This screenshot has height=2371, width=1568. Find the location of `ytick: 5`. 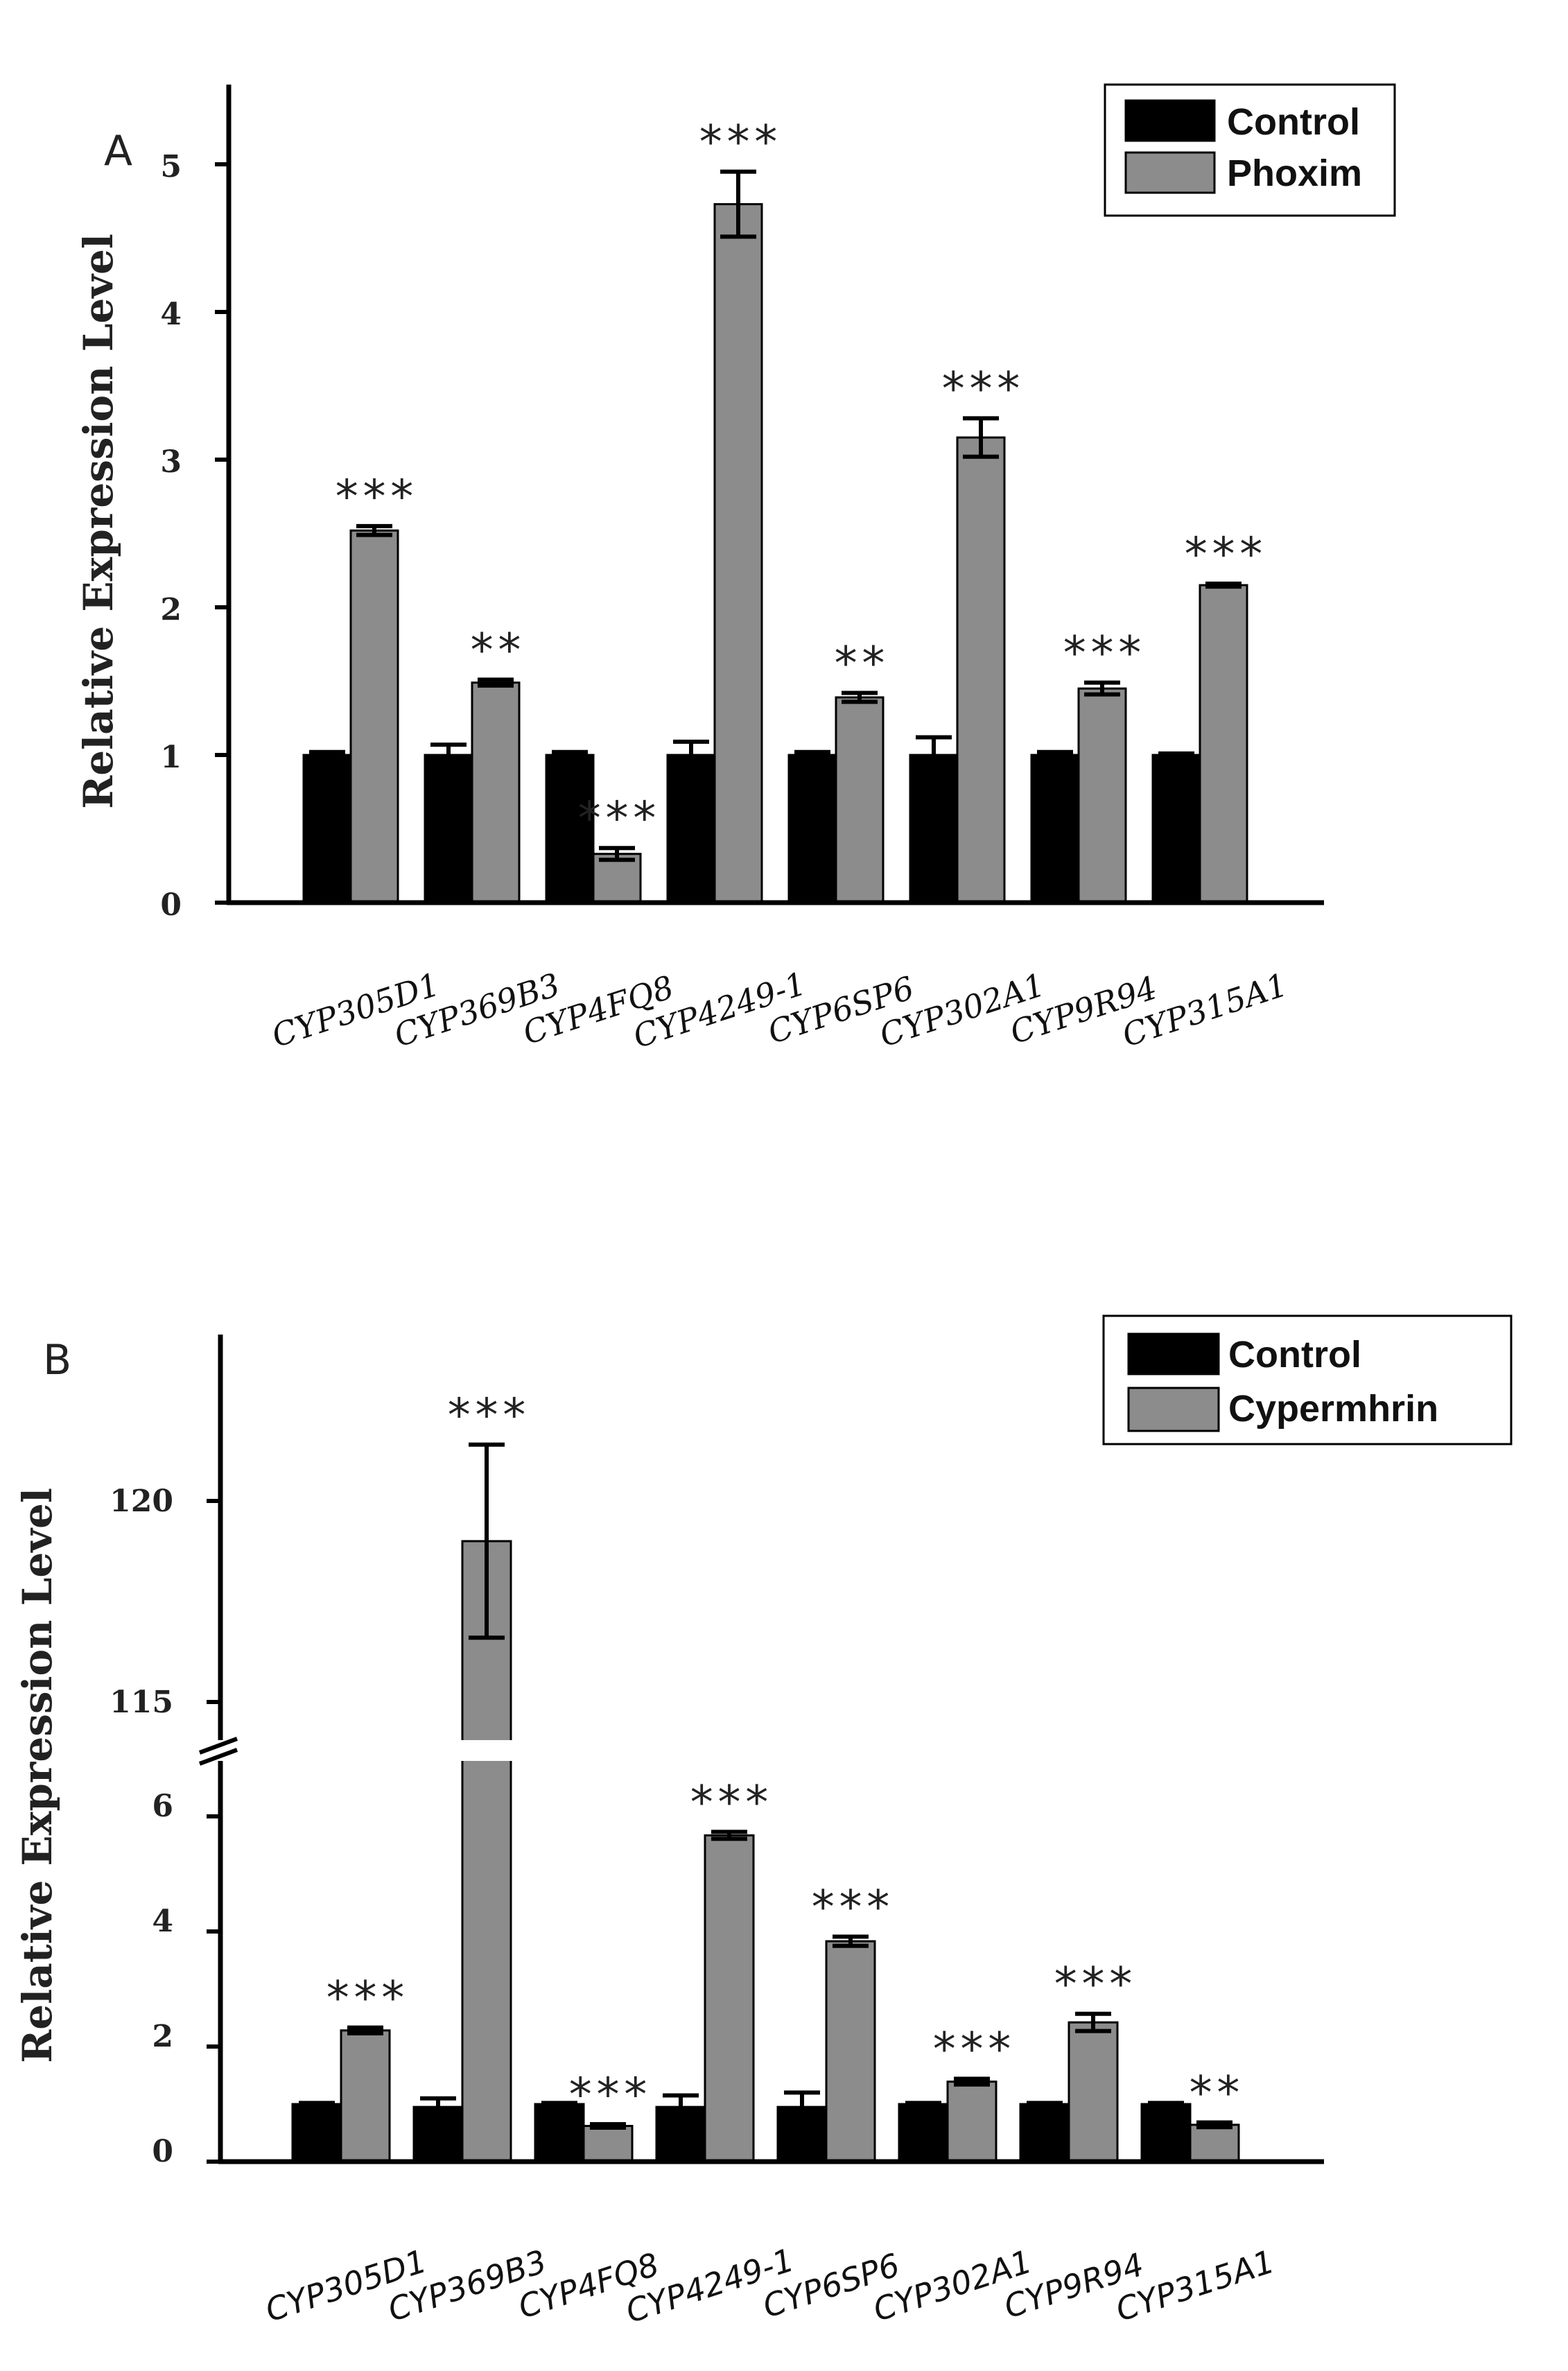

ytick: 5 is located at coordinates (171, 167).